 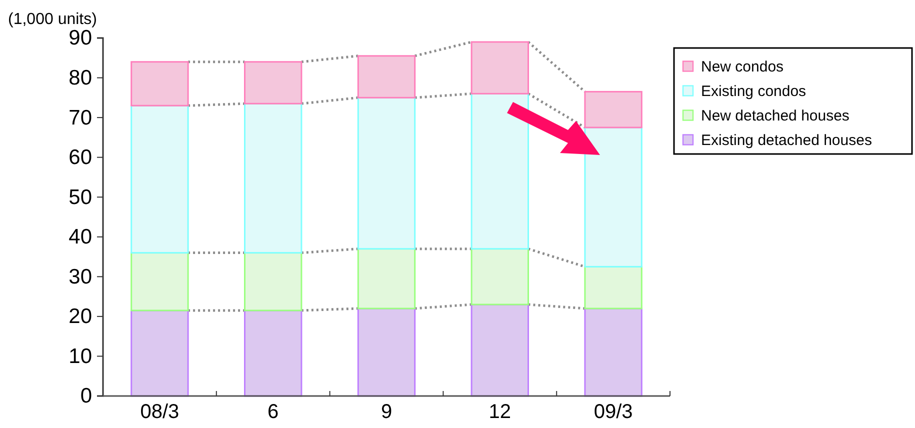 I want to click on y-tick-label: 40, so click(x=80, y=237).